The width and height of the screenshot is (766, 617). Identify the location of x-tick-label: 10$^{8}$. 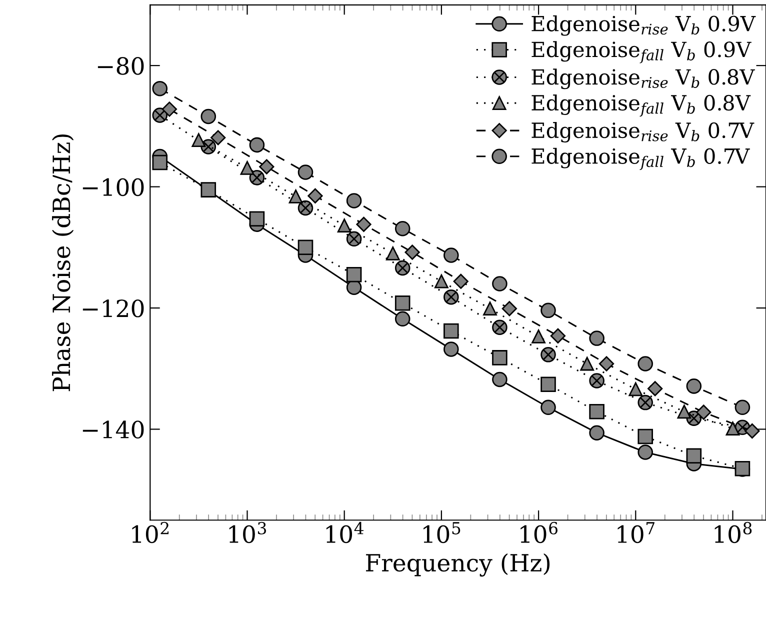
(733, 533).